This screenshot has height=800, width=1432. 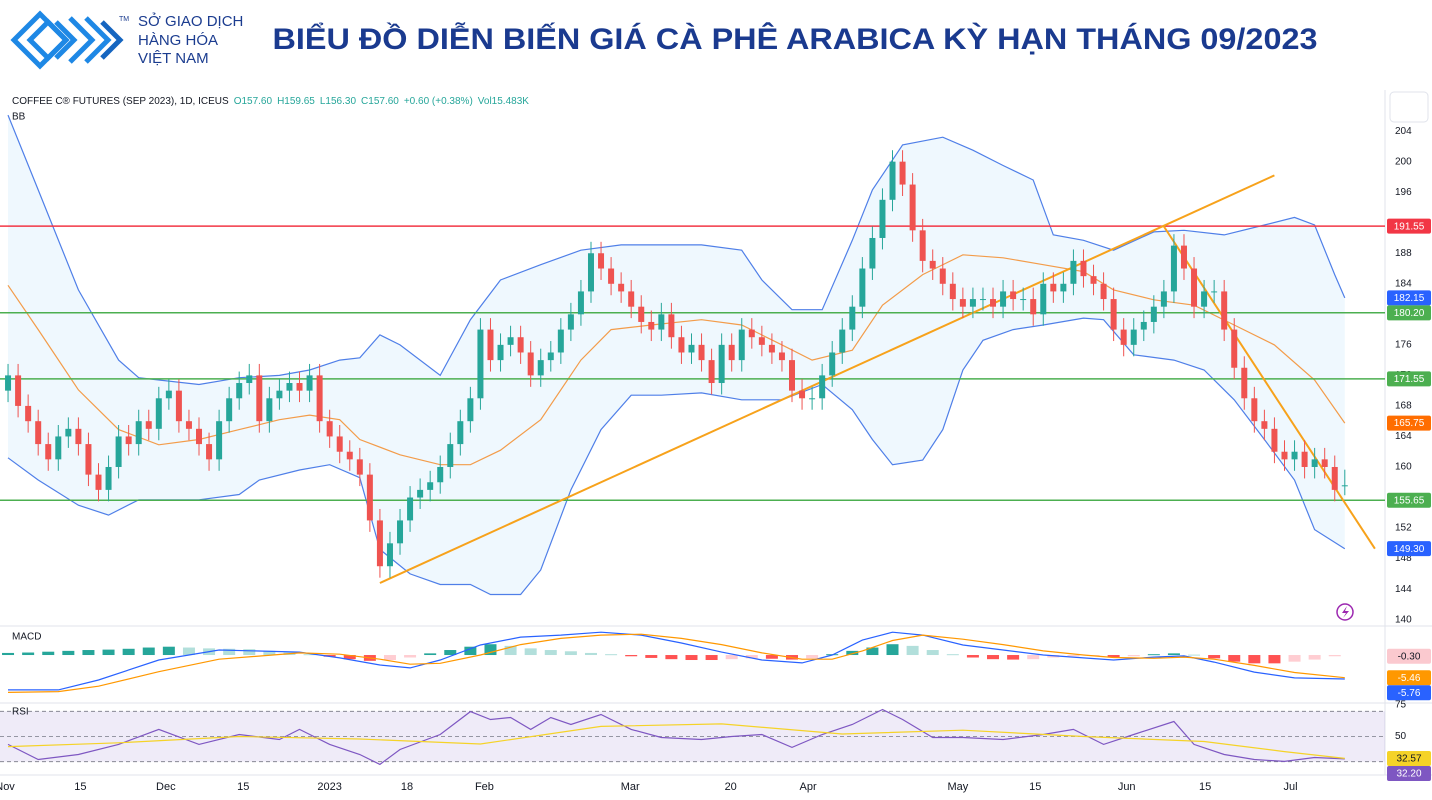 What do you see at coordinates (178, 40) in the screenshot?
I see `logo-text: HÀNG HÓA` at bounding box center [178, 40].